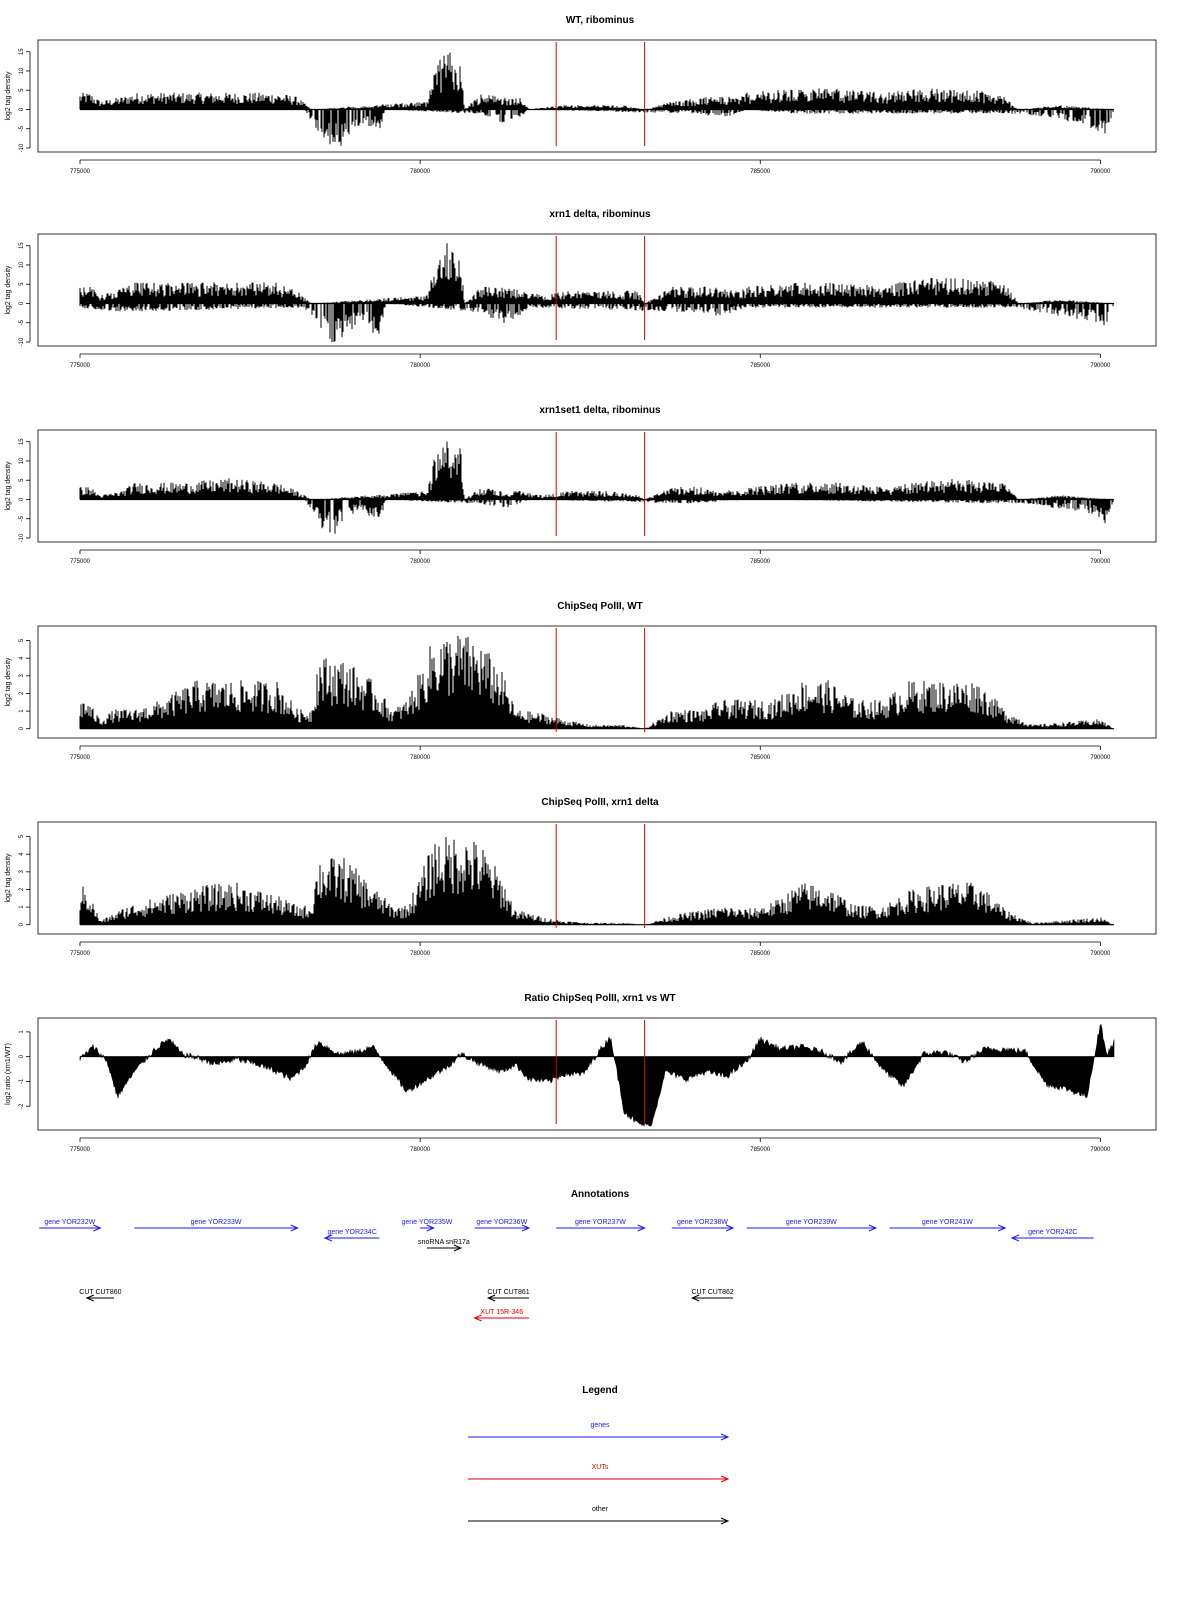 The width and height of the screenshot is (1200, 1600). What do you see at coordinates (600, 1222) in the screenshot?
I see `annotation-label: gene YOR237W` at bounding box center [600, 1222].